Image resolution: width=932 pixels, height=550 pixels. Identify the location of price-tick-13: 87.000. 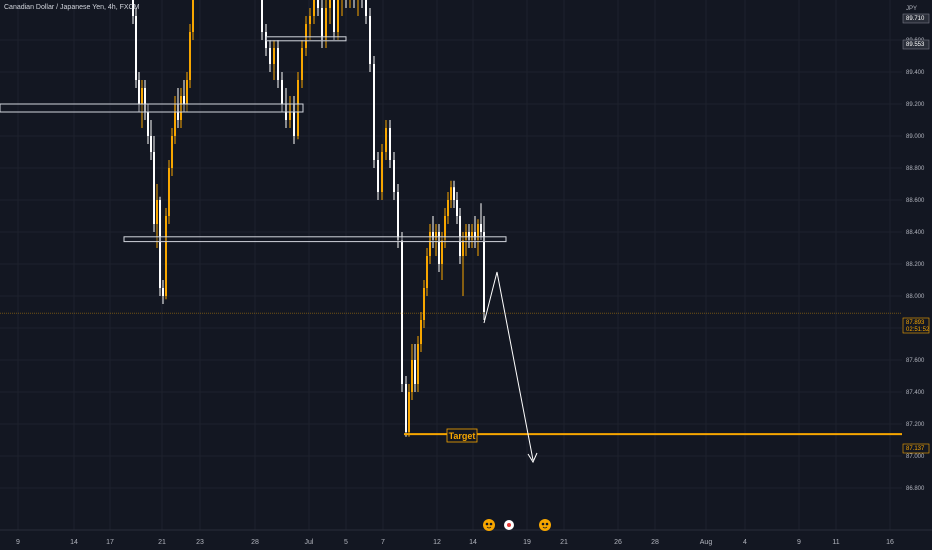
(915, 457).